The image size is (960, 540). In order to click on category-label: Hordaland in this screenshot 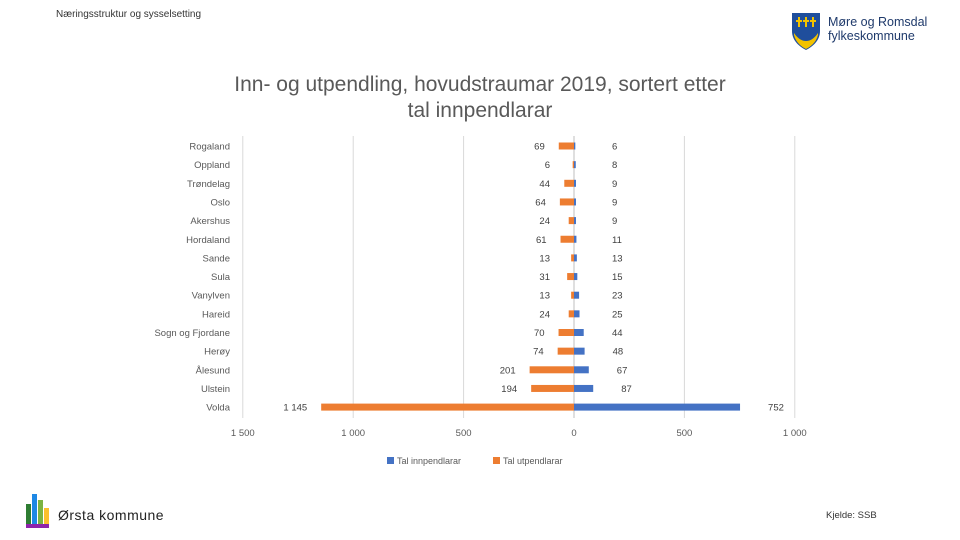, I will do `click(208, 240)`.